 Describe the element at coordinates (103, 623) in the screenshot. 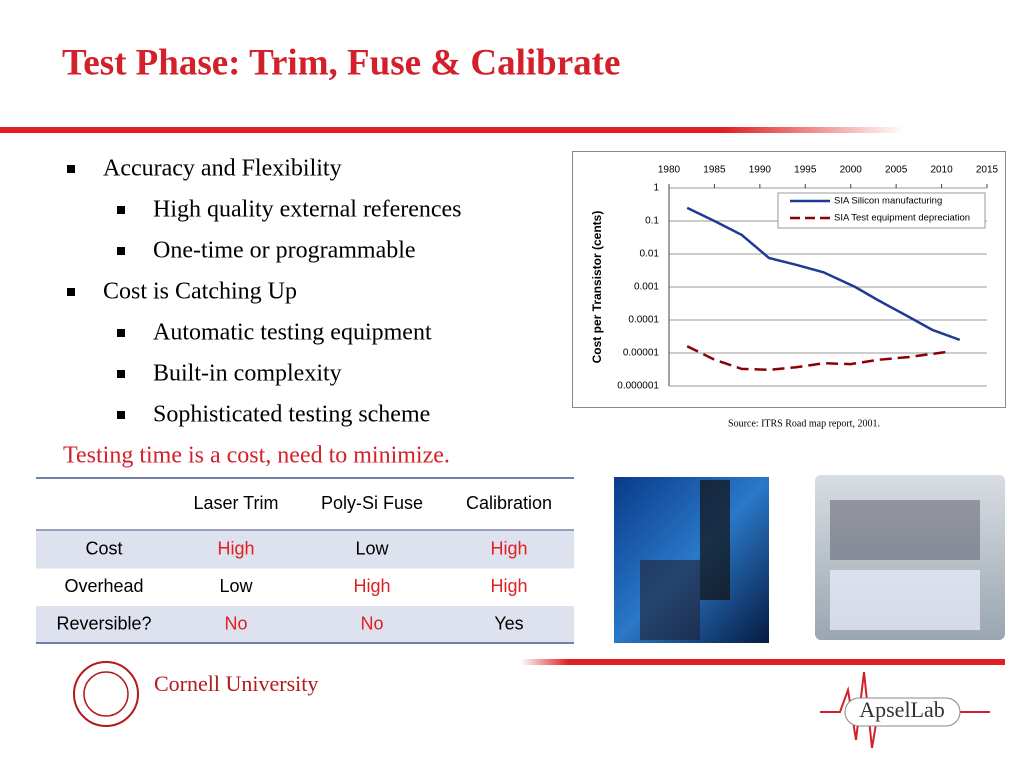

I see `row-label: Reversible?` at that location.